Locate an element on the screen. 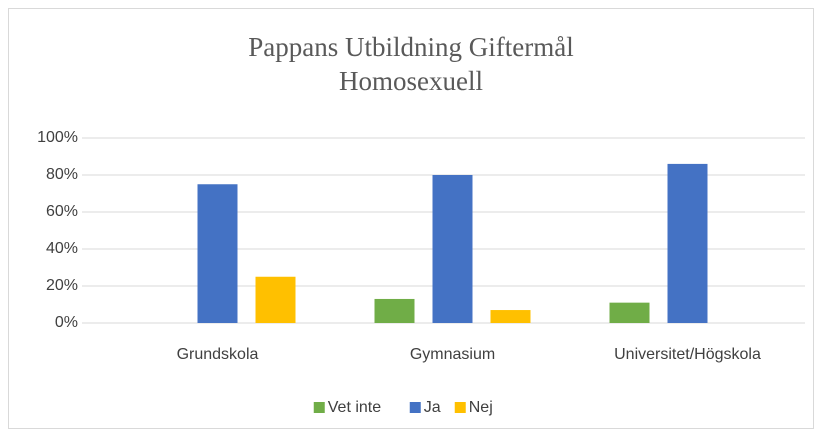 This screenshot has height=439, width=823. chart-title: Pappans Utbildning Giftermål Homosexuell is located at coordinates (411, 64).